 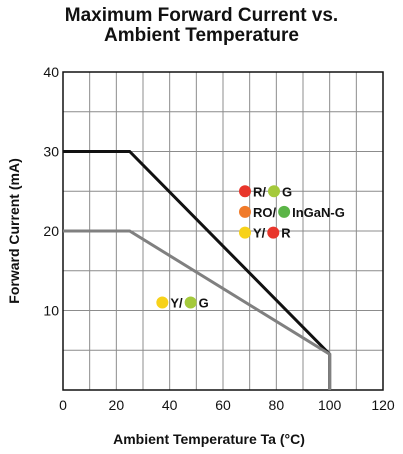 I want to click on y-tick-label: 40, so click(x=51, y=72).